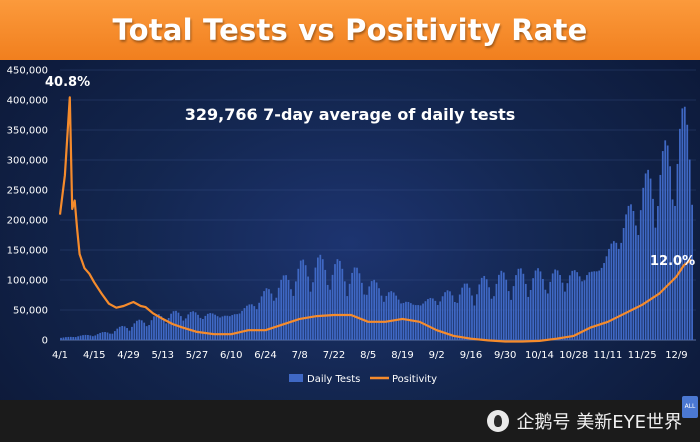 Image resolution: width=700 pixels, height=442 pixels. What do you see at coordinates (27, 71) in the screenshot?
I see `y-tick-label: 450,000` at bounding box center [27, 71].